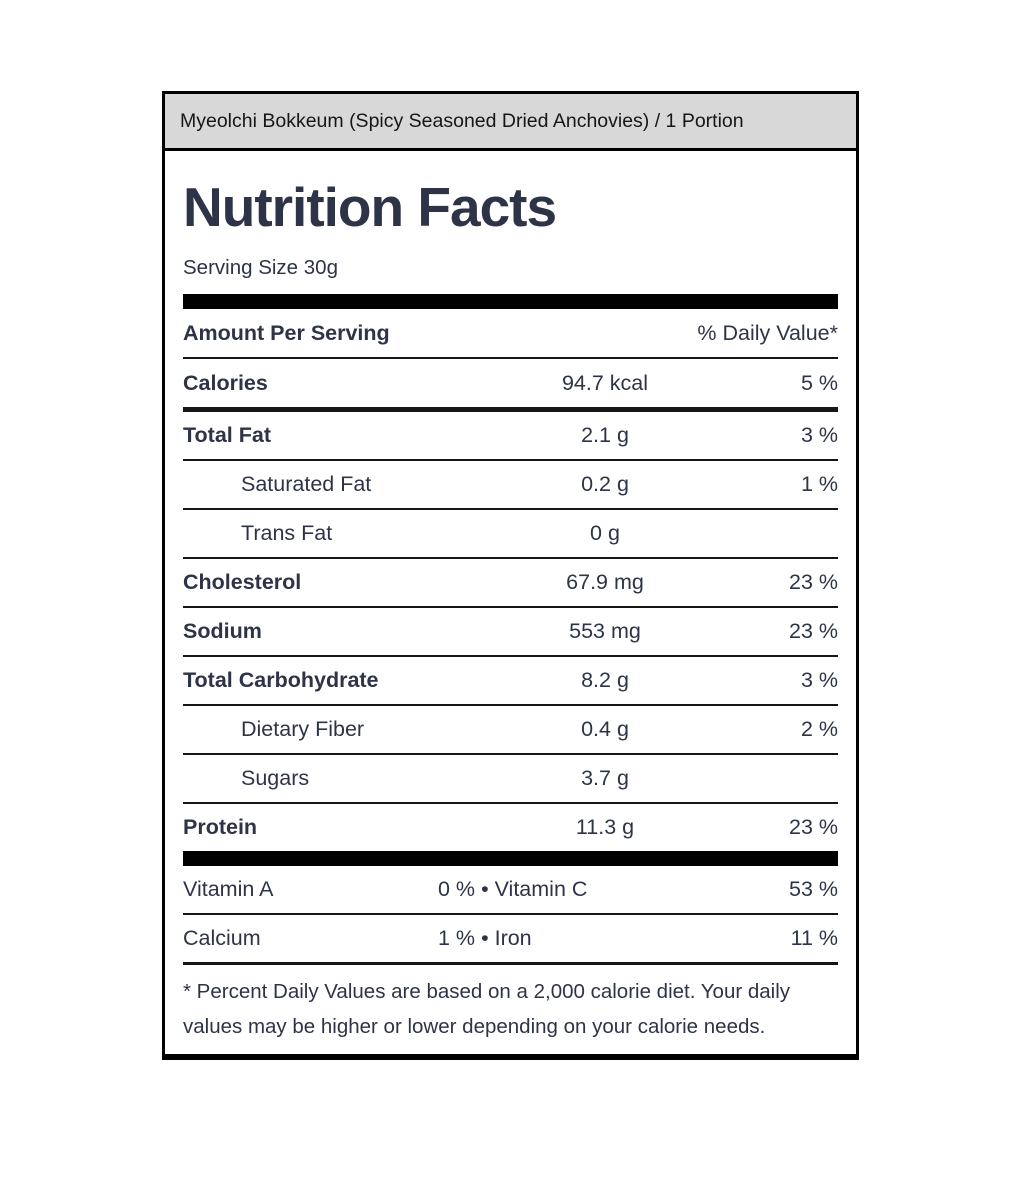 This screenshot has height=1190, width=1010. I want to click on nutrient-row-total-carbohydrate: Total Carbohydrate 8.2 g 3 %, so click(510, 681).